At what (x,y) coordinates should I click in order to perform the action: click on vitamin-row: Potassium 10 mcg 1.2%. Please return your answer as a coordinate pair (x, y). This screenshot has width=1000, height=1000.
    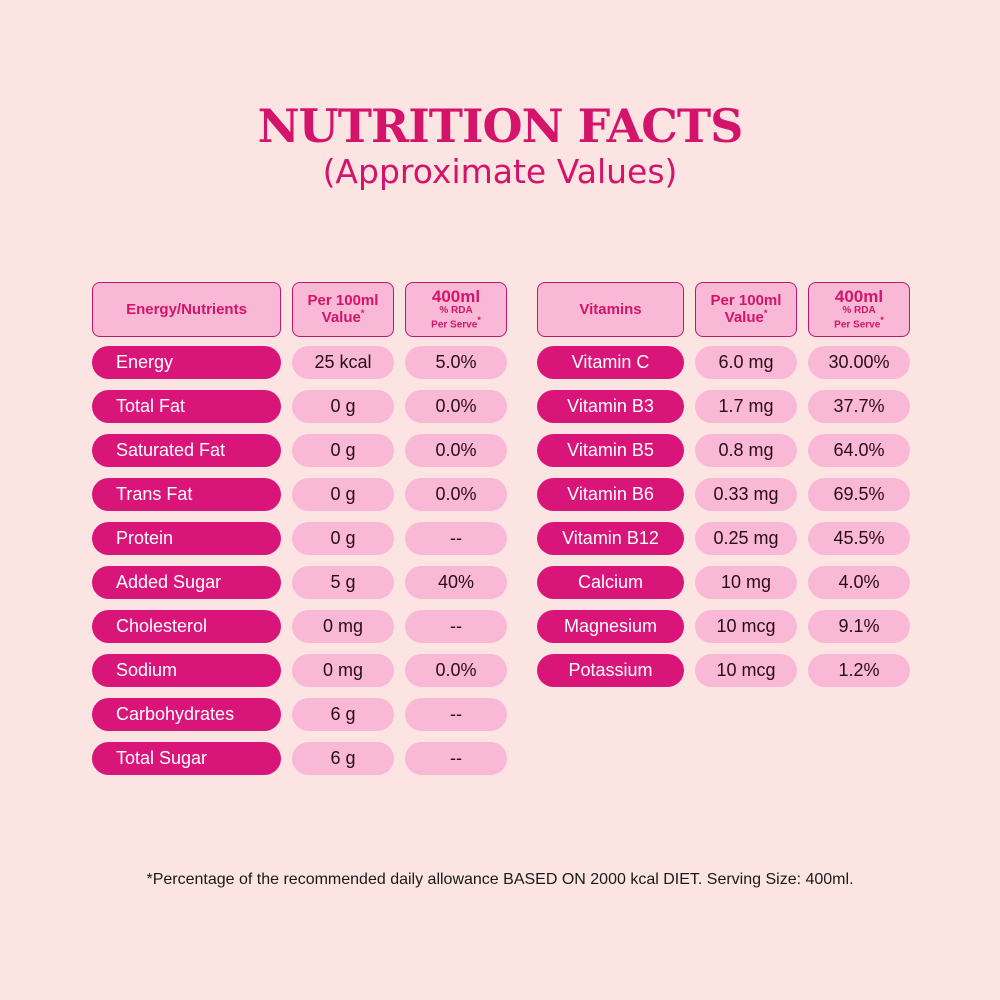
    Looking at the image, I should click on (729, 670).